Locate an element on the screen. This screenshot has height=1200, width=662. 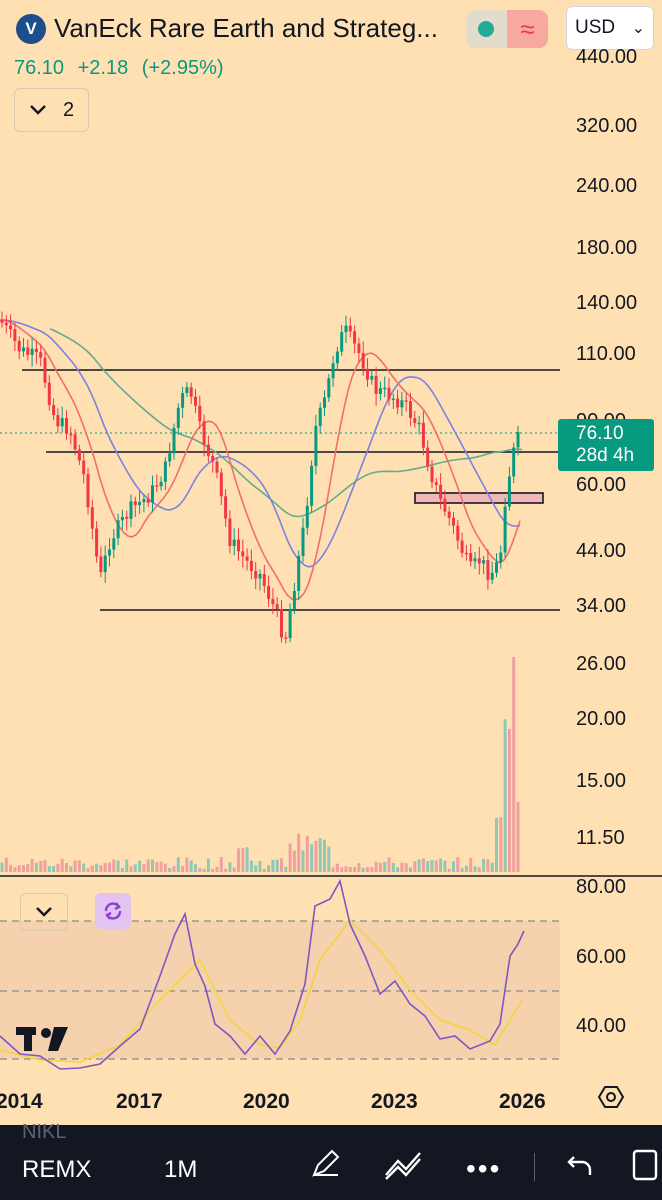
oscillator-refresh-button is located at coordinates (113, 911).